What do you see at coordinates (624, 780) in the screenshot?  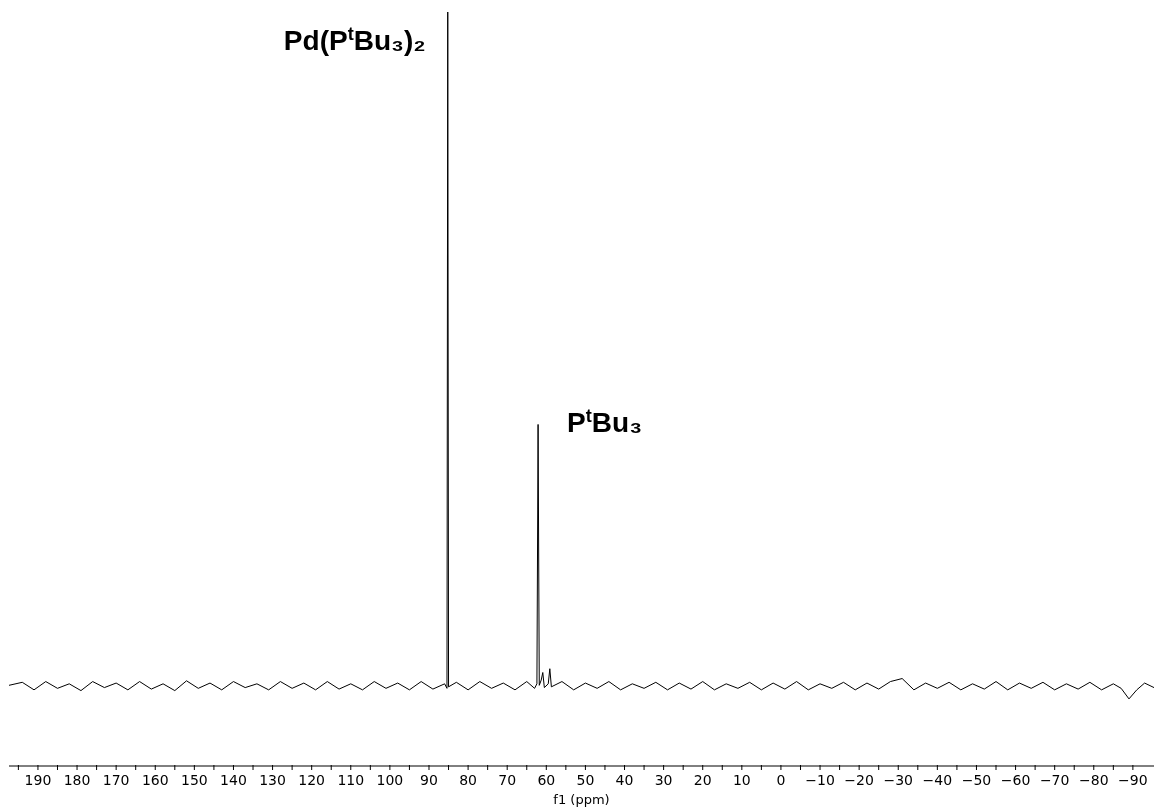 I see `x-tick-label: 40` at bounding box center [624, 780].